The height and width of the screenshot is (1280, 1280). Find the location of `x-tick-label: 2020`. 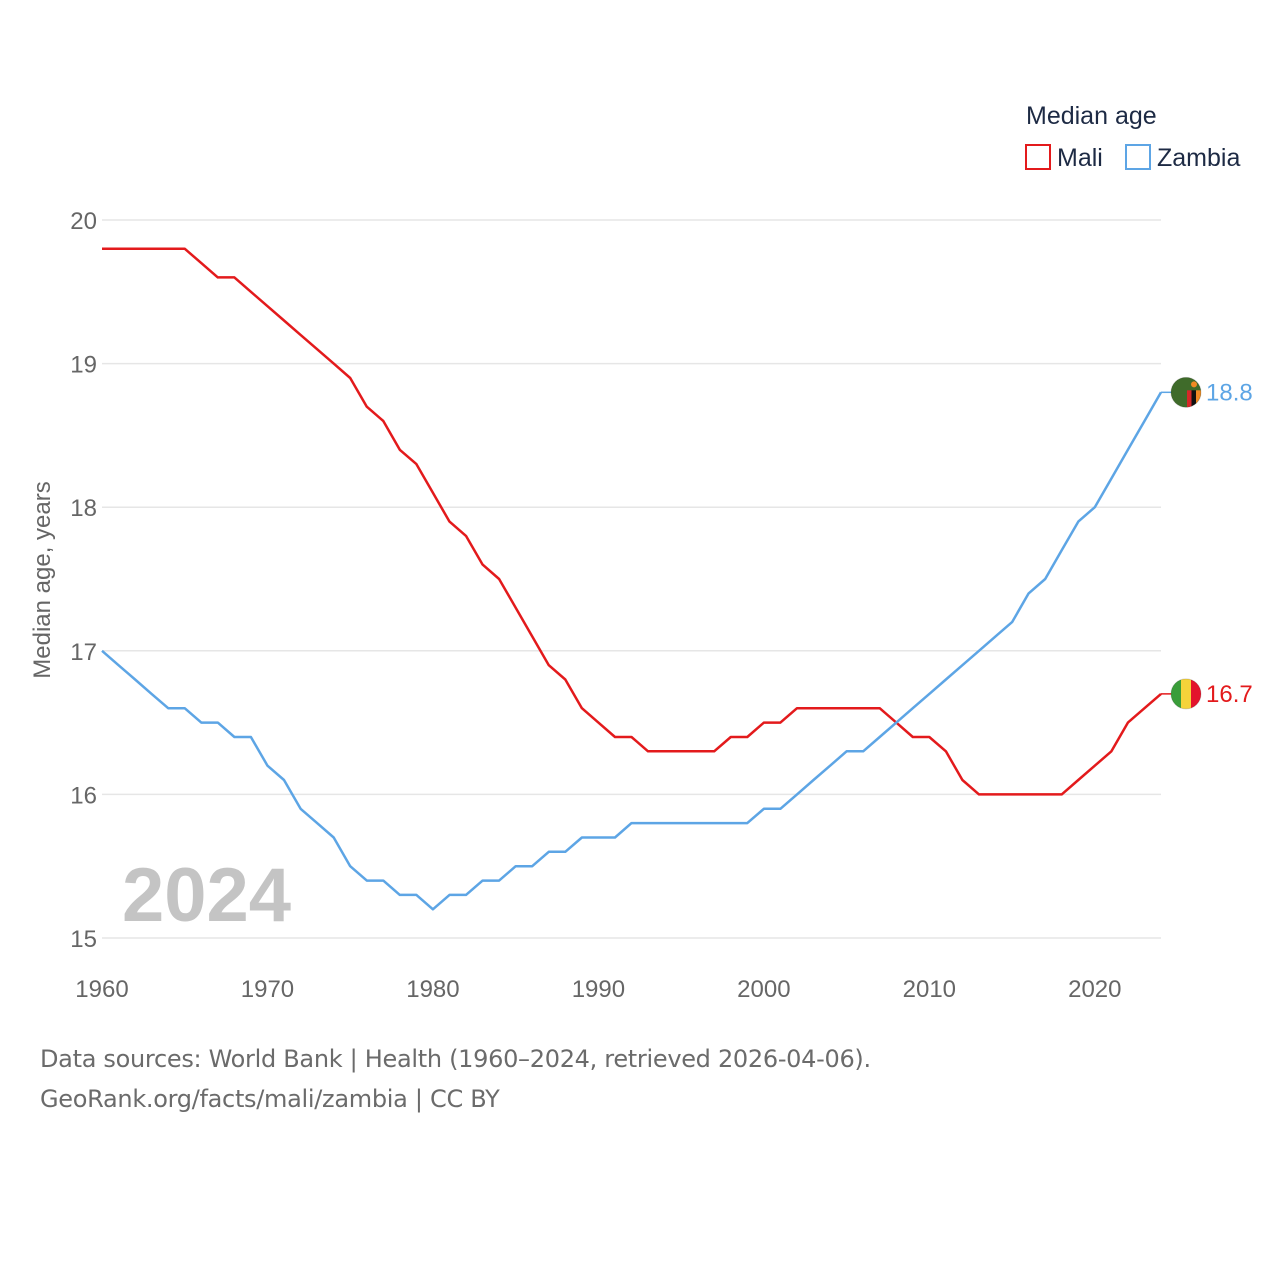

x-tick-label: 2020 is located at coordinates (1094, 989).